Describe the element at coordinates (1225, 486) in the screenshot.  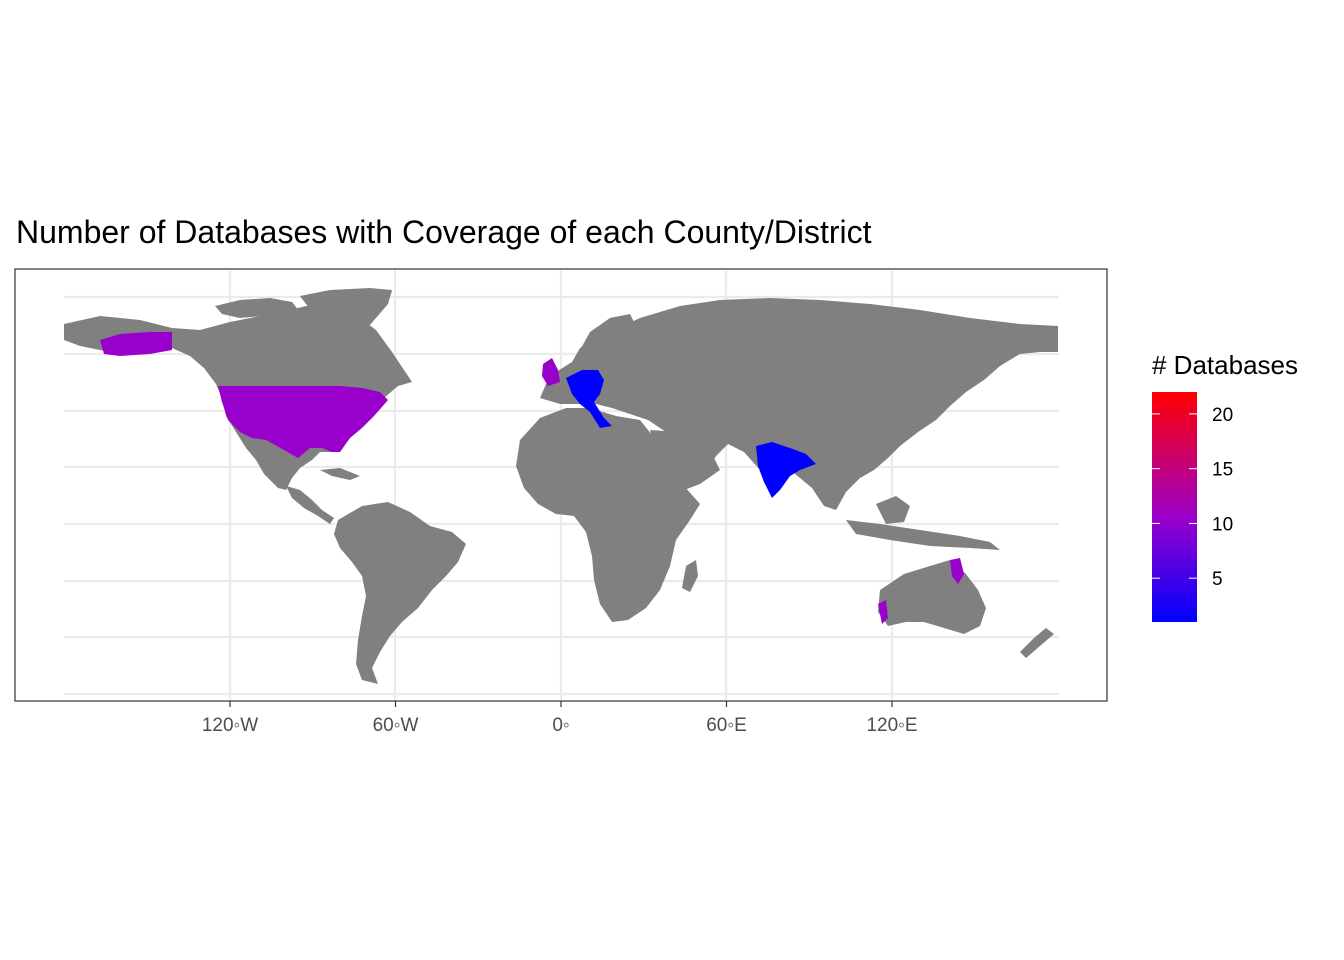
I see `color-legend: # Databases 5 10 15 20` at that location.